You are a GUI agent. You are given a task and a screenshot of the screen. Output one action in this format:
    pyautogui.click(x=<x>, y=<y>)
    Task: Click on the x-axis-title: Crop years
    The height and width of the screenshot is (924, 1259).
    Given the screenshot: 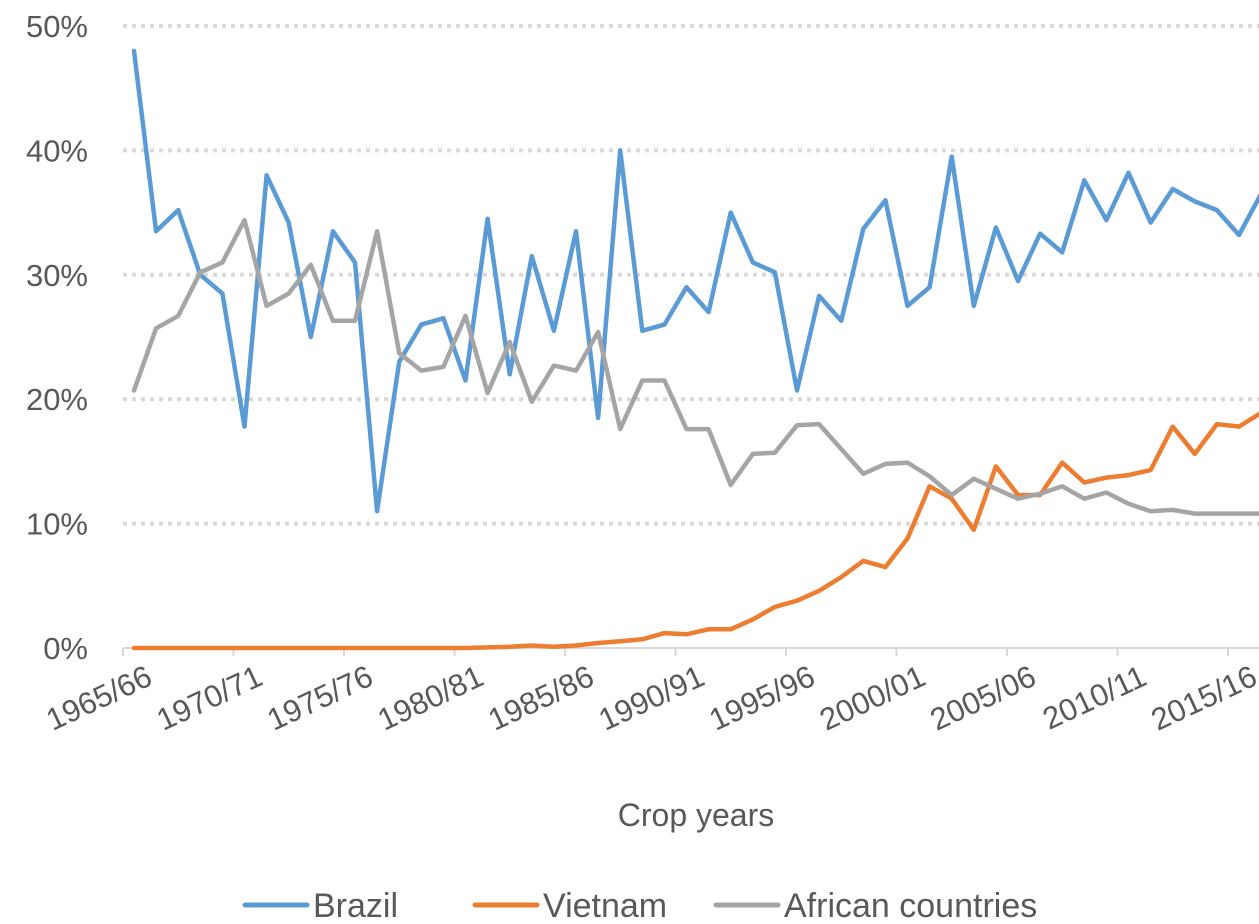 What is the action you would take?
    pyautogui.click(x=696, y=815)
    